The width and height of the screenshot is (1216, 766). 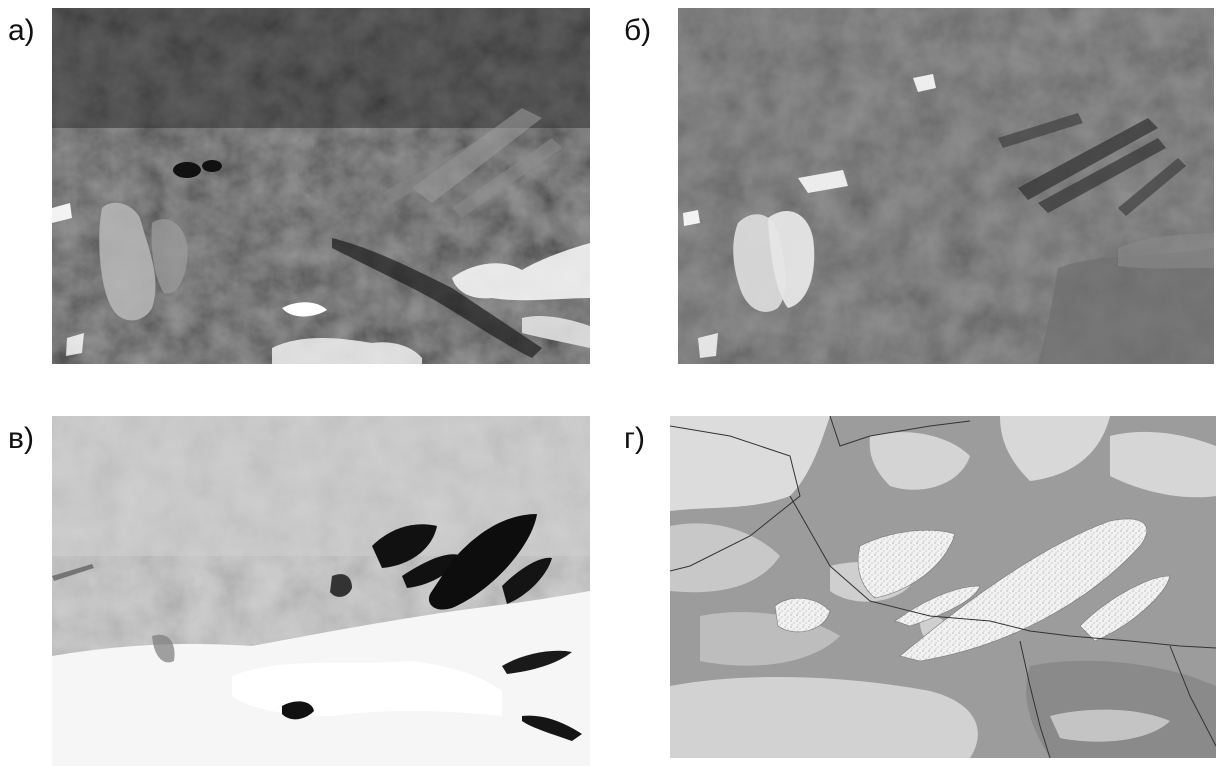 What do you see at coordinates (21, 438) in the screenshot?
I see `panel-label-v: в)` at bounding box center [21, 438].